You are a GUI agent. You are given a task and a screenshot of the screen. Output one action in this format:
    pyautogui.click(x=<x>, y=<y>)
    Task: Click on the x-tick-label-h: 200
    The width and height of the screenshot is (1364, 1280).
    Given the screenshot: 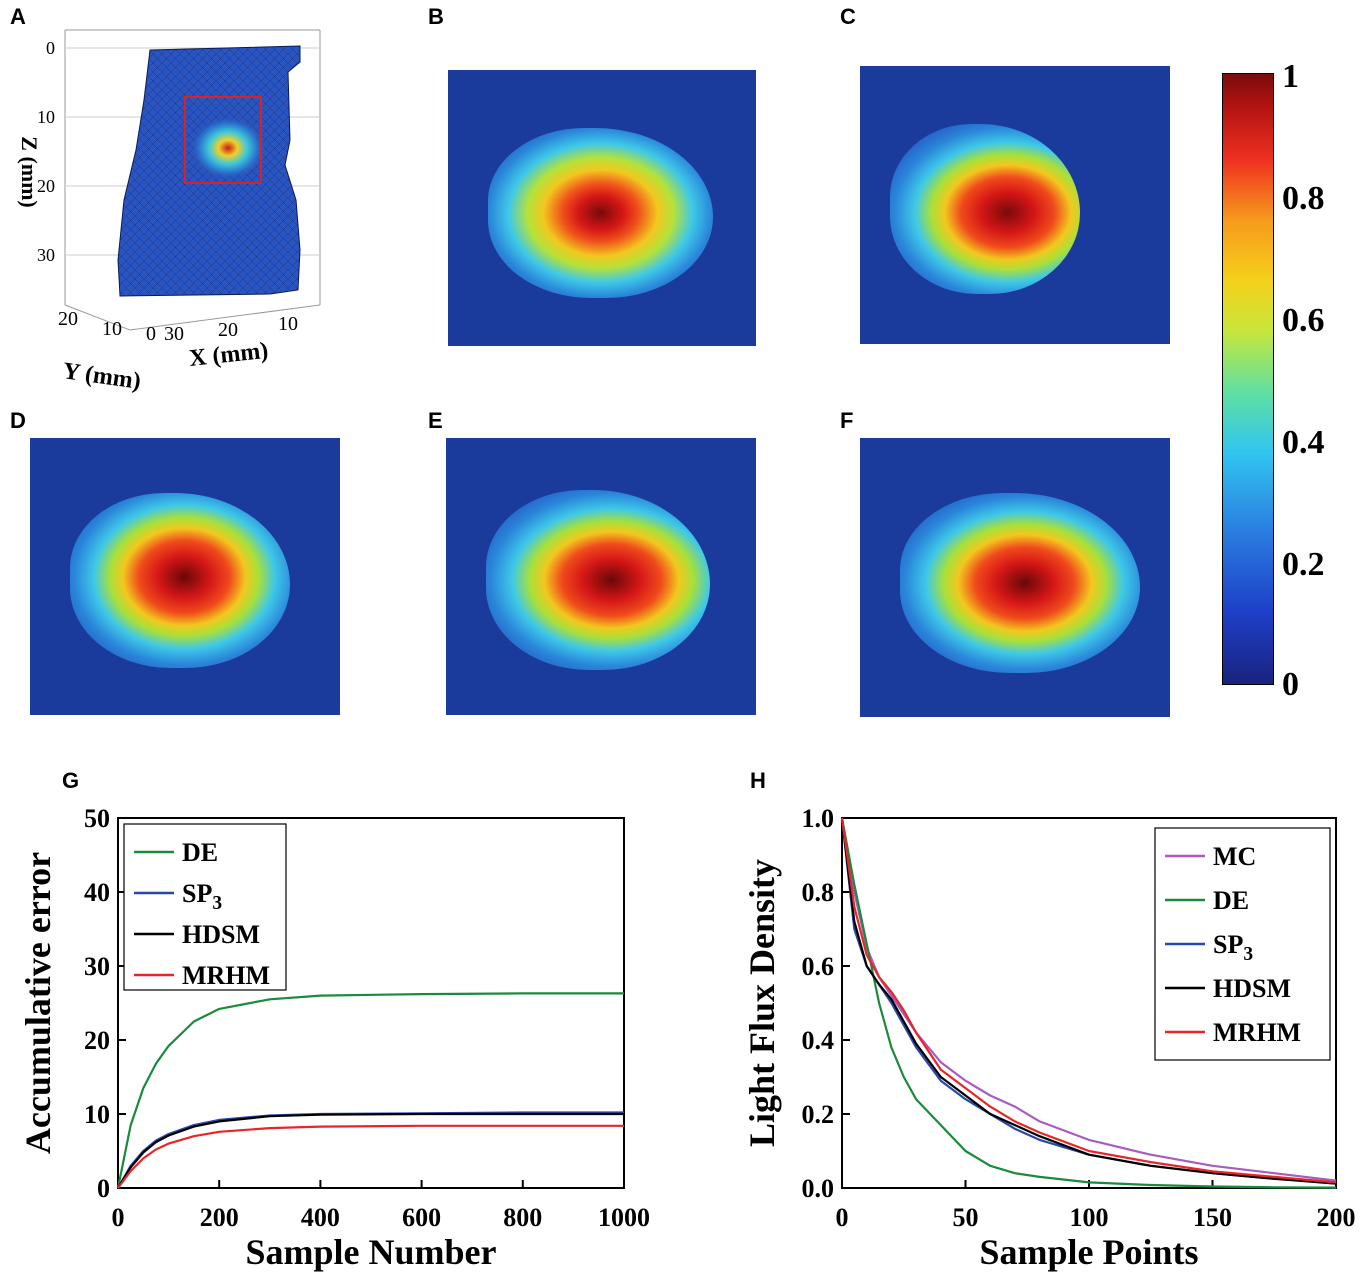 What is the action you would take?
    pyautogui.click(x=1336, y=1217)
    